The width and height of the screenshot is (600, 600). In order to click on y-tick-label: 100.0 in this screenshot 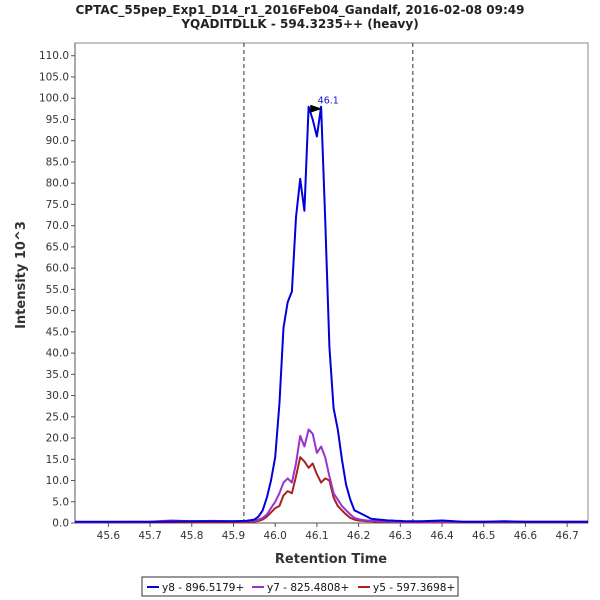, I will do `click(54, 99)`.